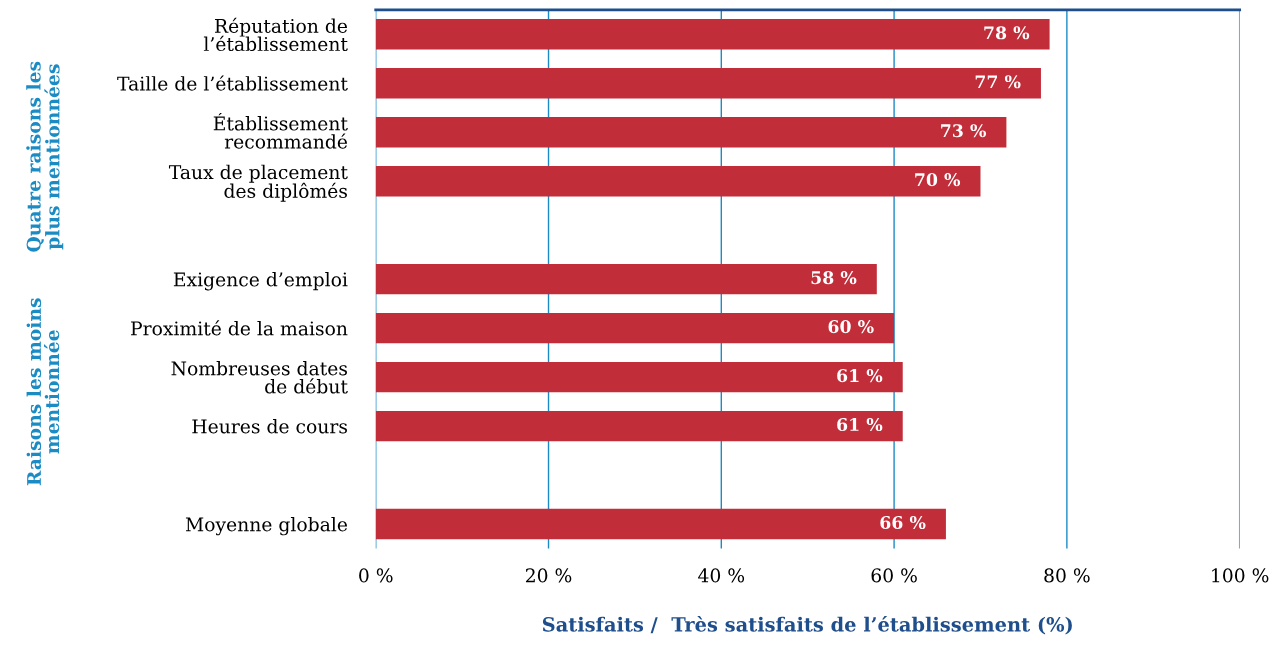 The width and height of the screenshot is (1278, 653). What do you see at coordinates (260, 281) in the screenshot?
I see `y-tick-label: Exigence d’emploi` at bounding box center [260, 281].